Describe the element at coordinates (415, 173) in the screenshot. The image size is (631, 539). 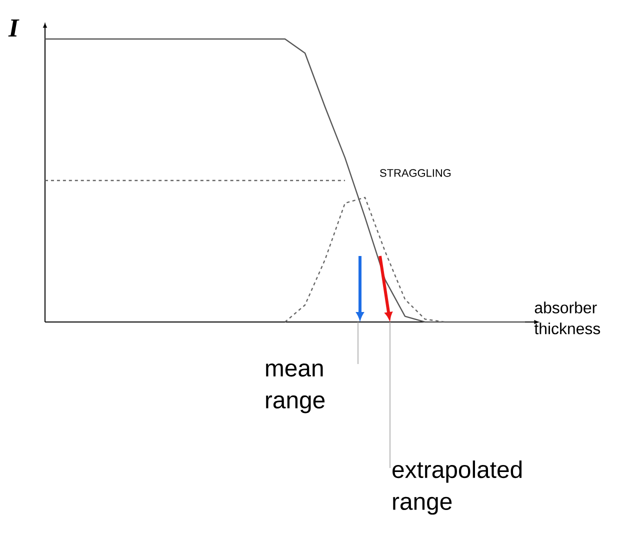
I see `annotation: STRAGGLING` at that location.